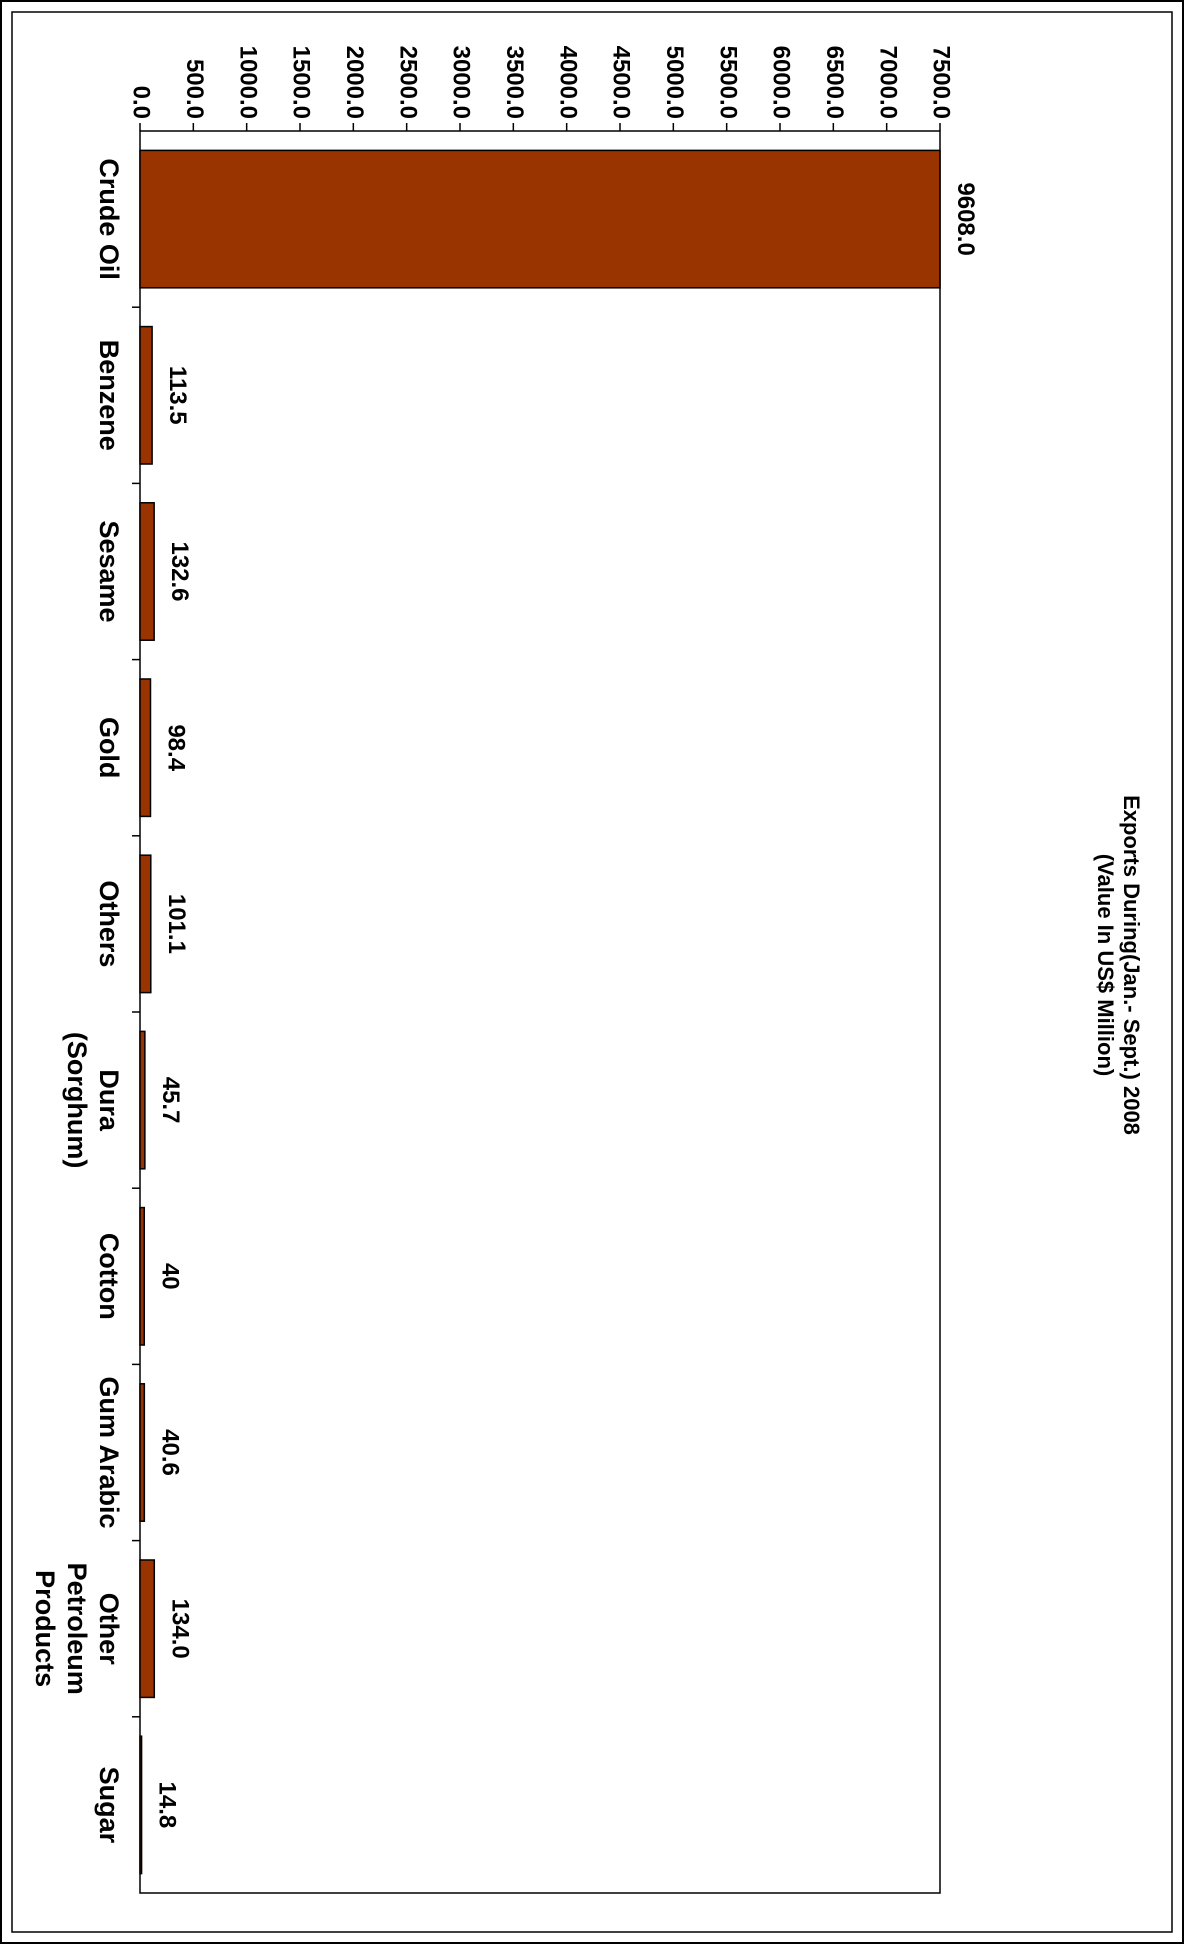  I want to click on y-tick-label: 5000.0, so click(674, 82).